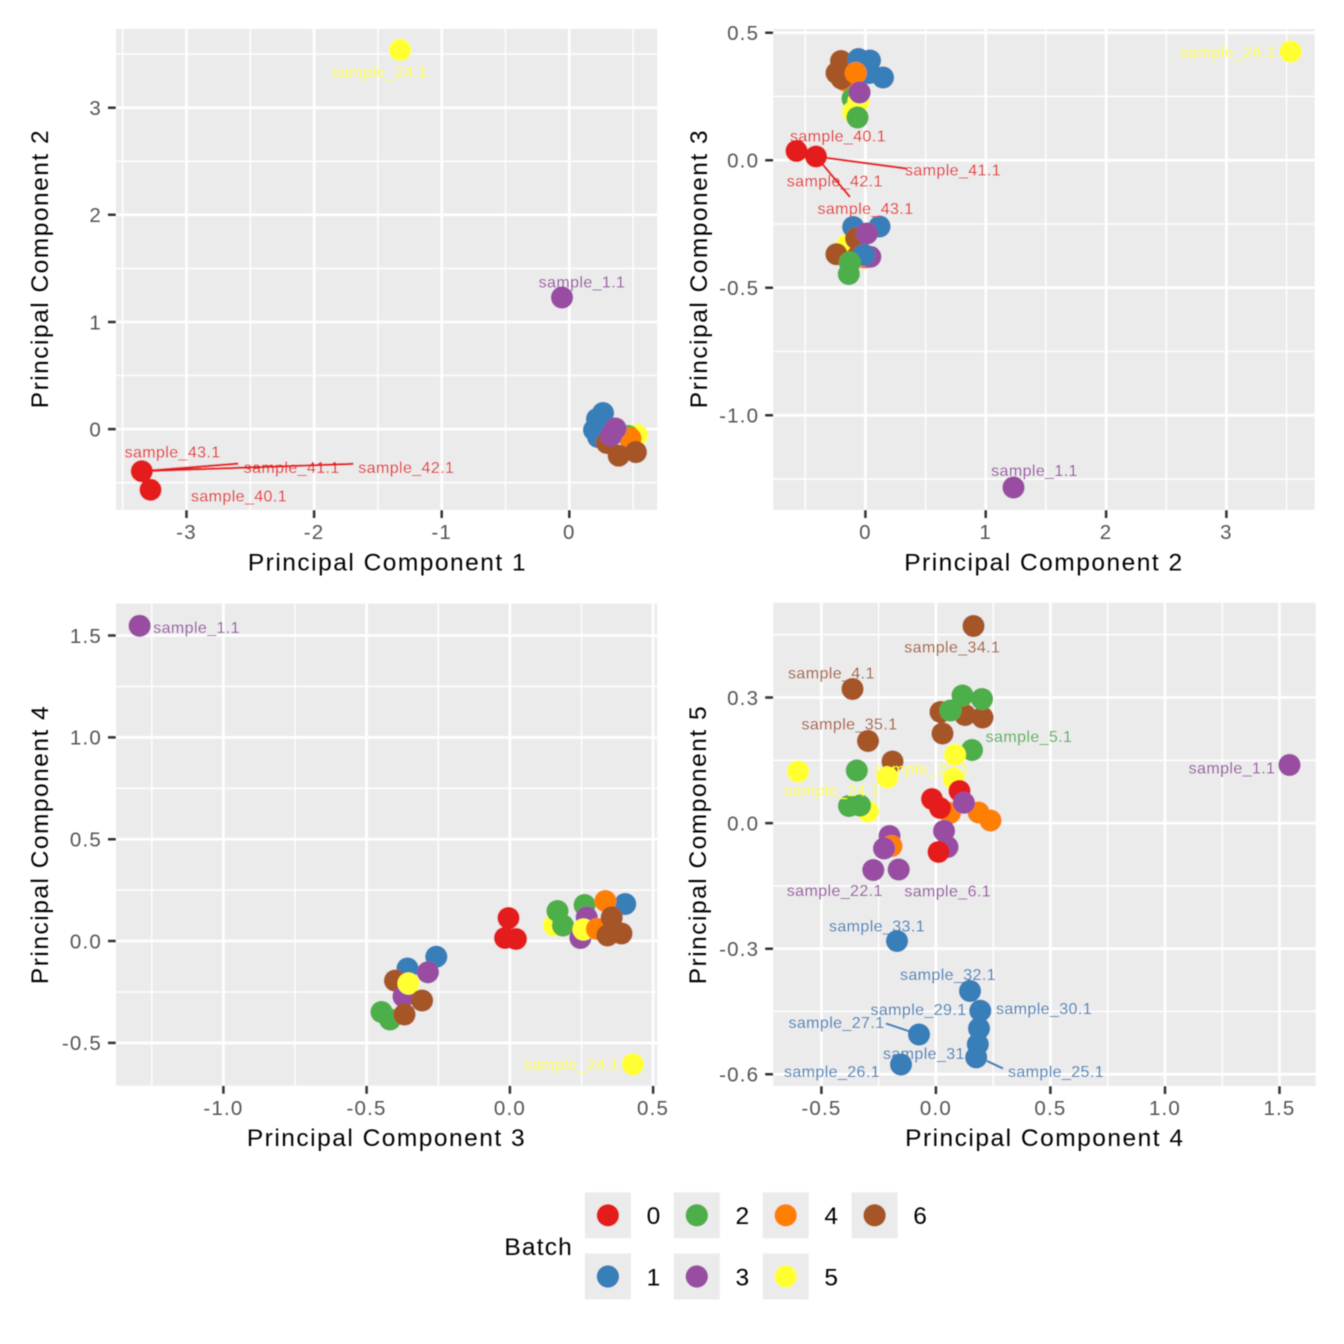  I want to click on svg-text: sample_34.1, so click(952, 647).